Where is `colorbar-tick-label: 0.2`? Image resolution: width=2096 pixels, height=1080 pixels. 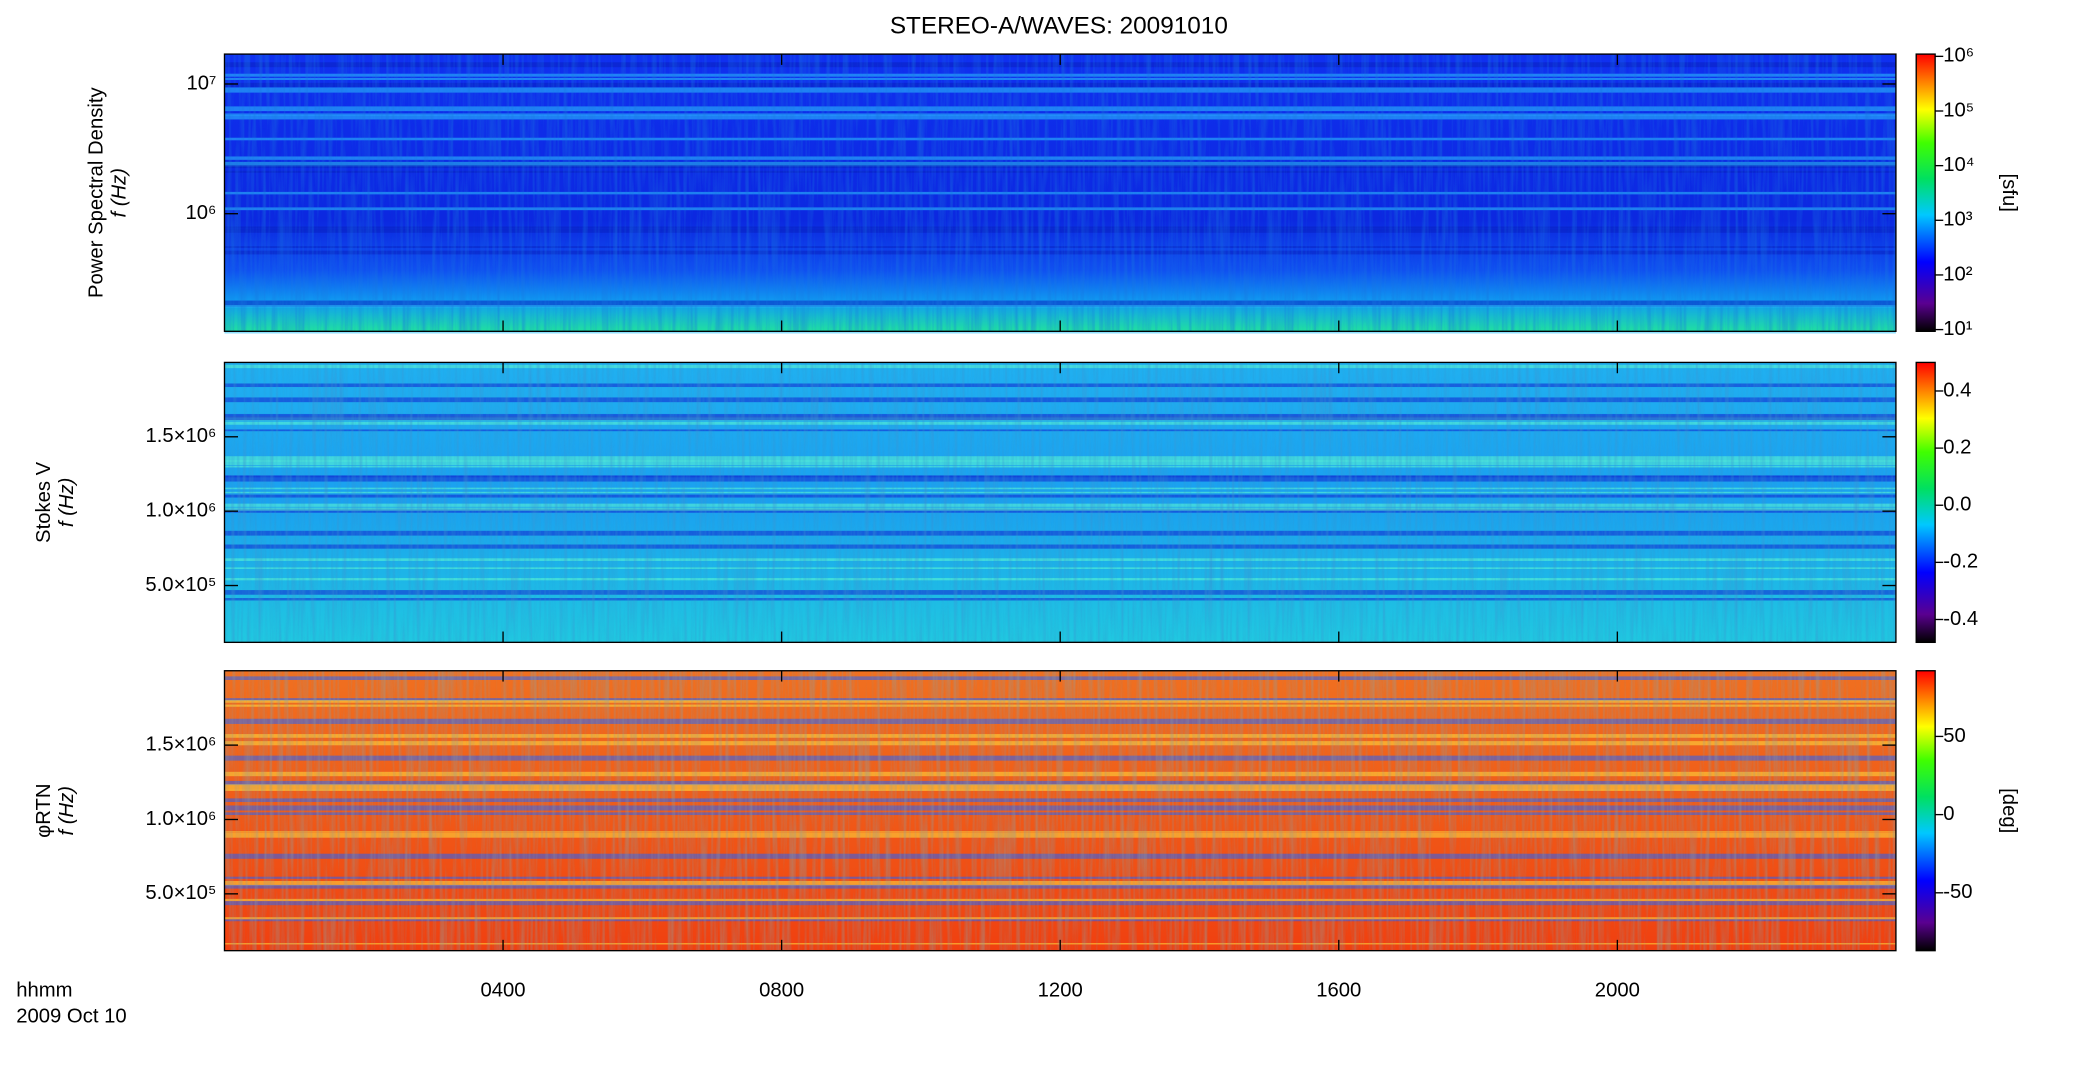 colorbar-tick-label: 0.2 is located at coordinates (1957, 447).